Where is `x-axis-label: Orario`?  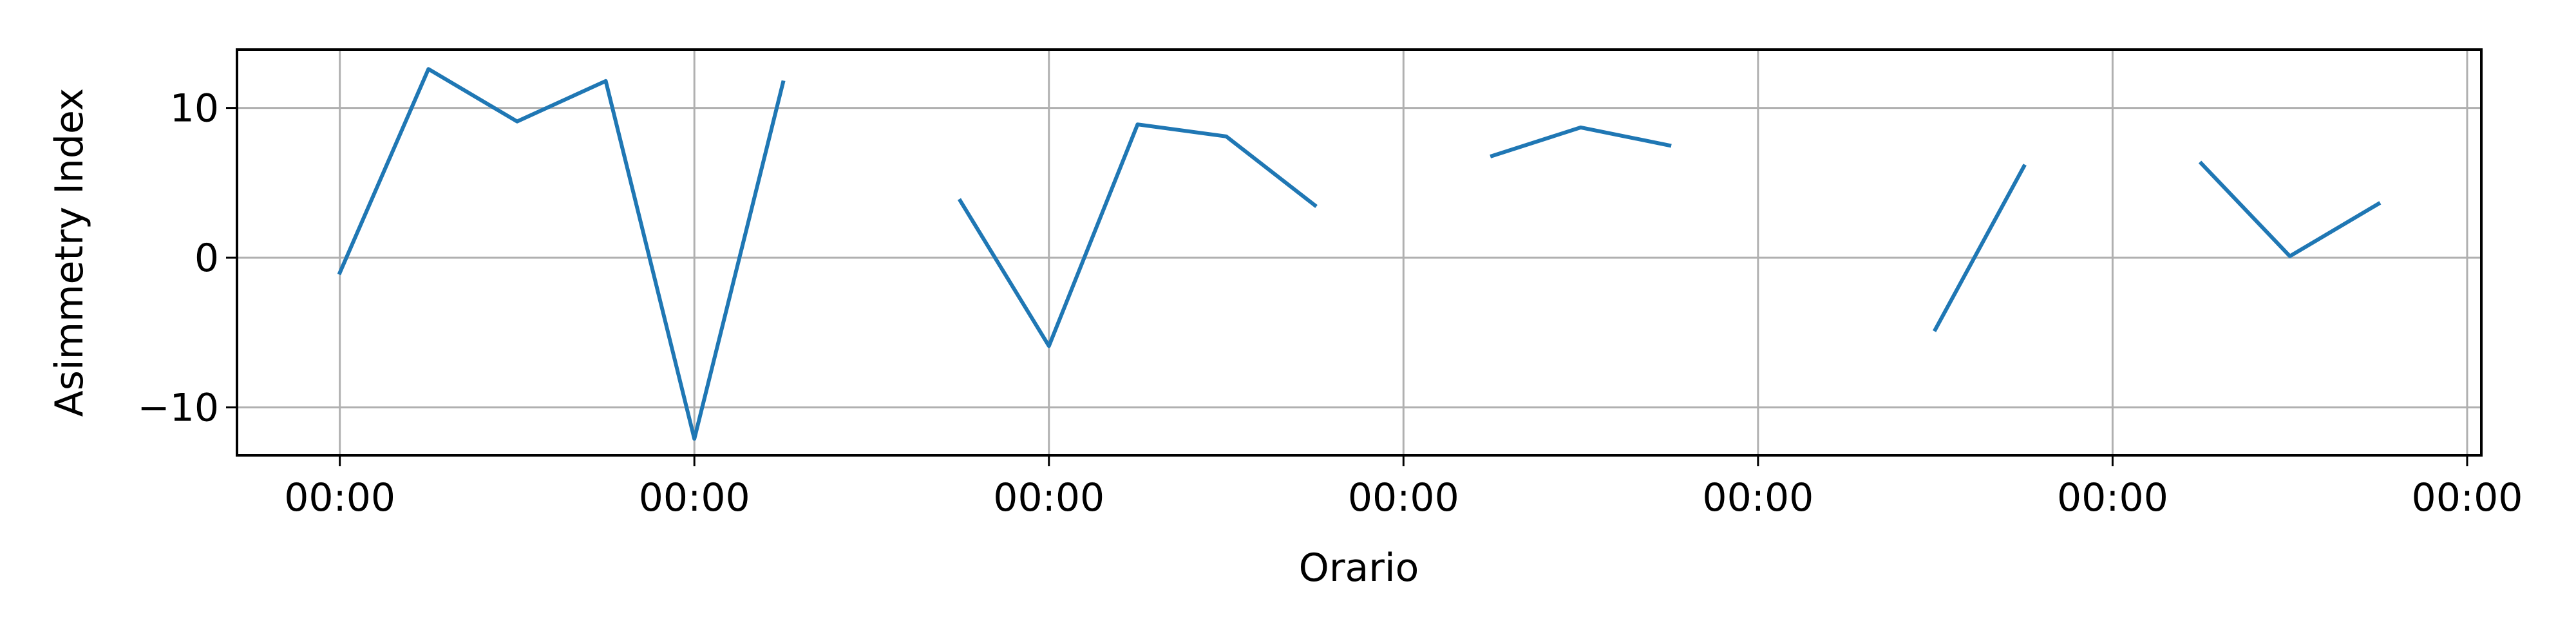
x-axis-label: Orario is located at coordinates (1359, 568).